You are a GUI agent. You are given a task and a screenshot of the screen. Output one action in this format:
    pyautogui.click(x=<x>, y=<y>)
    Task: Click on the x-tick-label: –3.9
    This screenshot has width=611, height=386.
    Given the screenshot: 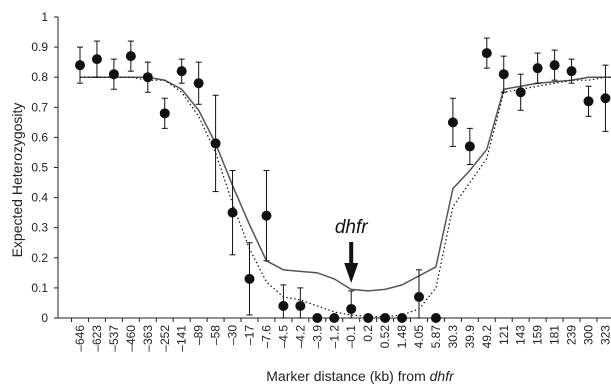 What is the action you would take?
    pyautogui.click(x=317, y=337)
    